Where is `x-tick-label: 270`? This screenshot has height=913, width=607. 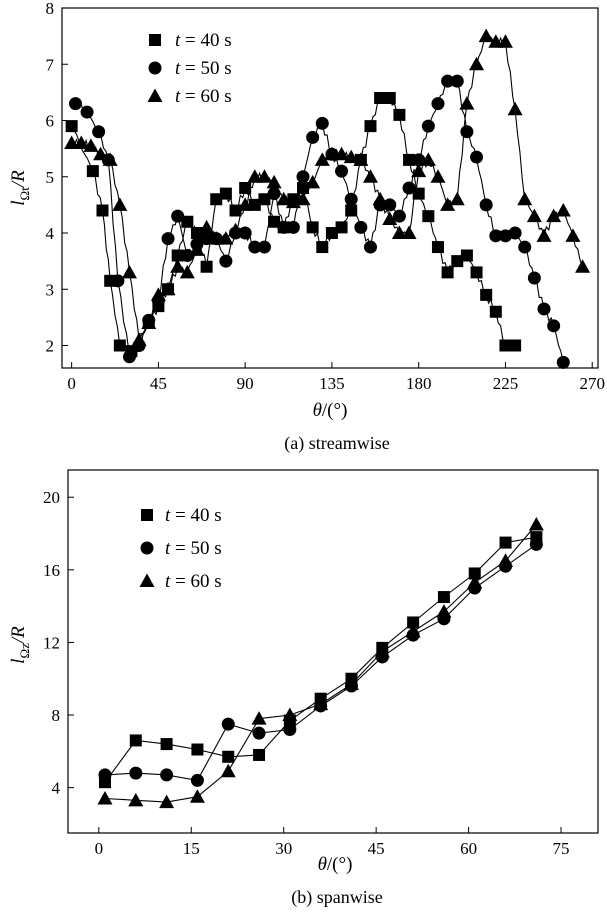 x-tick-label: 270 is located at coordinates (592, 383).